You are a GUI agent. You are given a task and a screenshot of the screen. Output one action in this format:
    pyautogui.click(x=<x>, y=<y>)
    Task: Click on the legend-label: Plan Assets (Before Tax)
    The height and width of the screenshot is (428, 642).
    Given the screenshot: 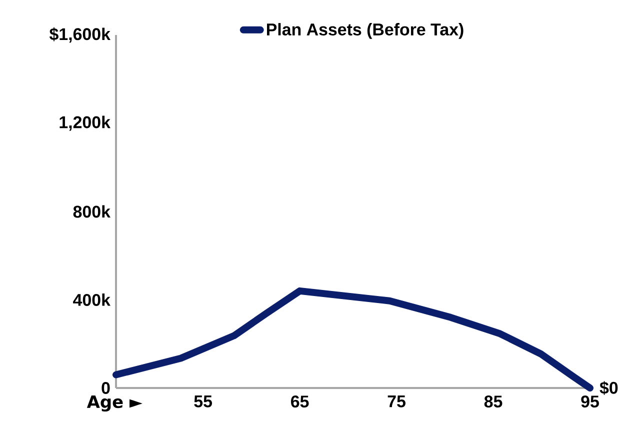 What is the action you would take?
    pyautogui.click(x=365, y=31)
    